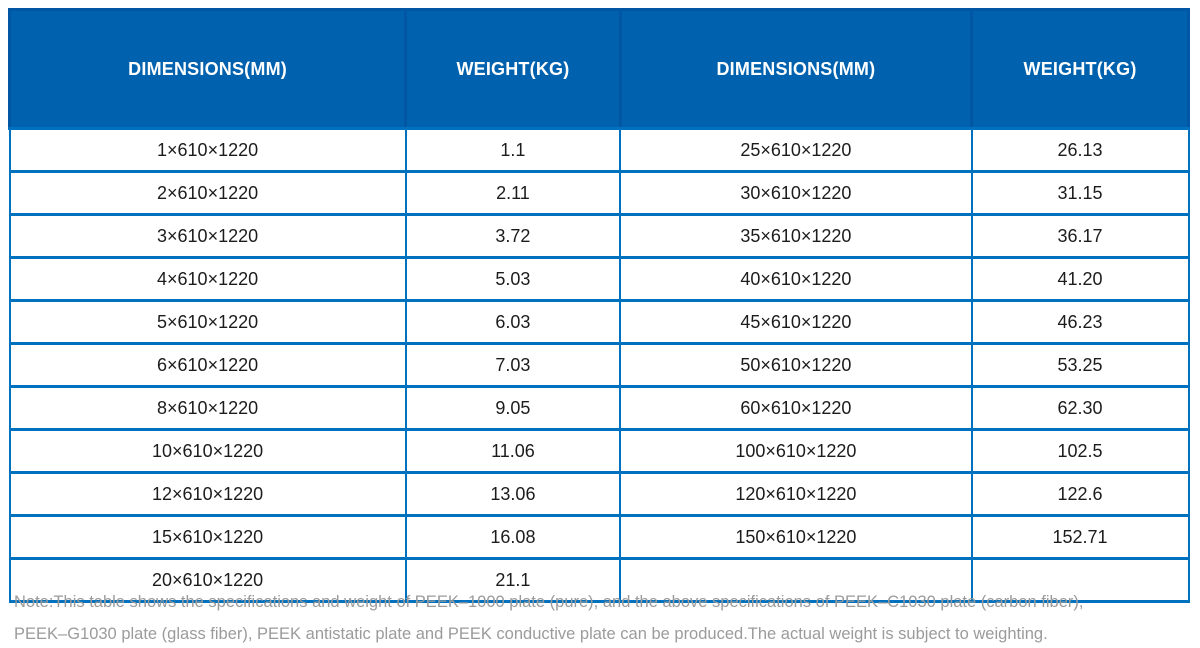 This screenshot has height=648, width=1200. I want to click on table-row: 6×610×1220 7.03 50×610×1220 53.25, so click(599, 365).